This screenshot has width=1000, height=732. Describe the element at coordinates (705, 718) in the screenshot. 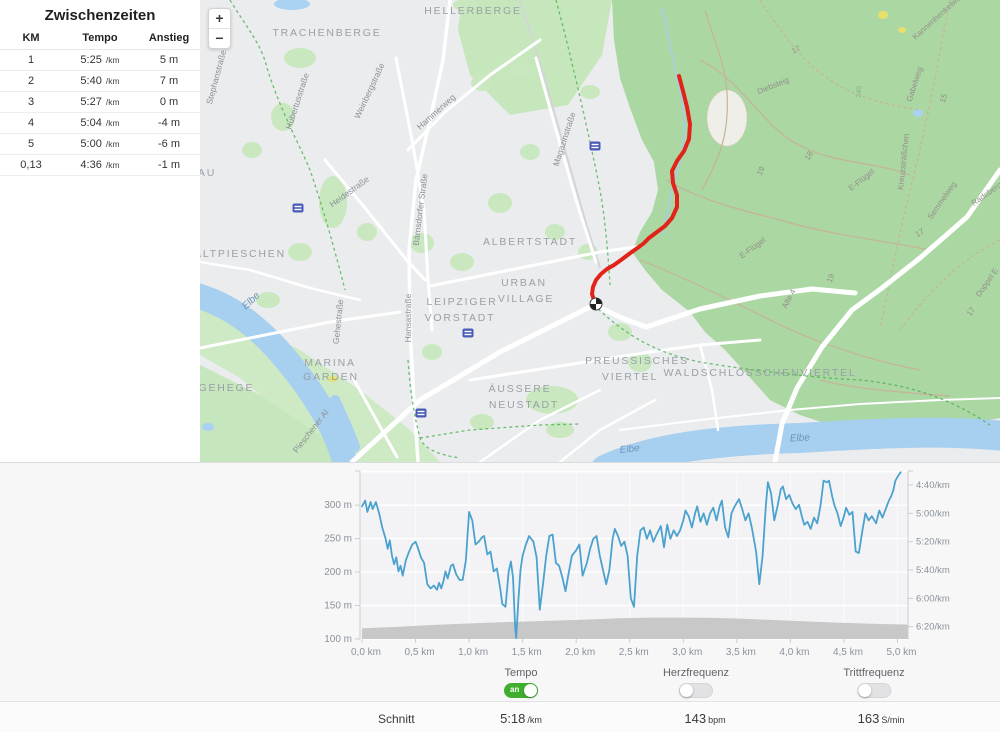

I see `average-heartrate: 143 bpm` at that location.